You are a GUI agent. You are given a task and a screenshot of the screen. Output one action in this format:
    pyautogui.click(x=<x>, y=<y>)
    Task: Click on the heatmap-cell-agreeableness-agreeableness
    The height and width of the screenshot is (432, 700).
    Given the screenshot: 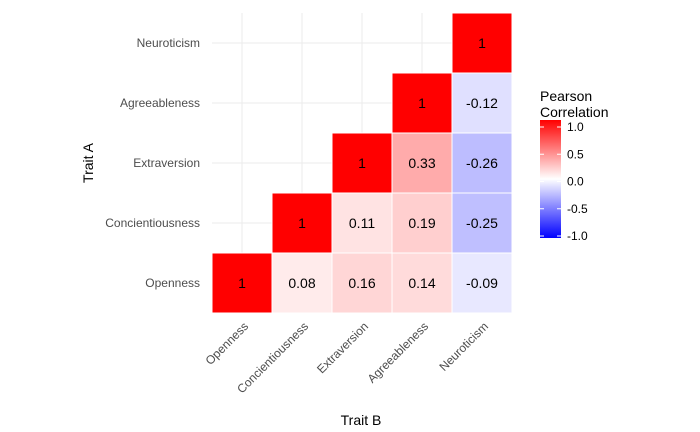 What is the action you would take?
    pyautogui.click(x=422, y=103)
    